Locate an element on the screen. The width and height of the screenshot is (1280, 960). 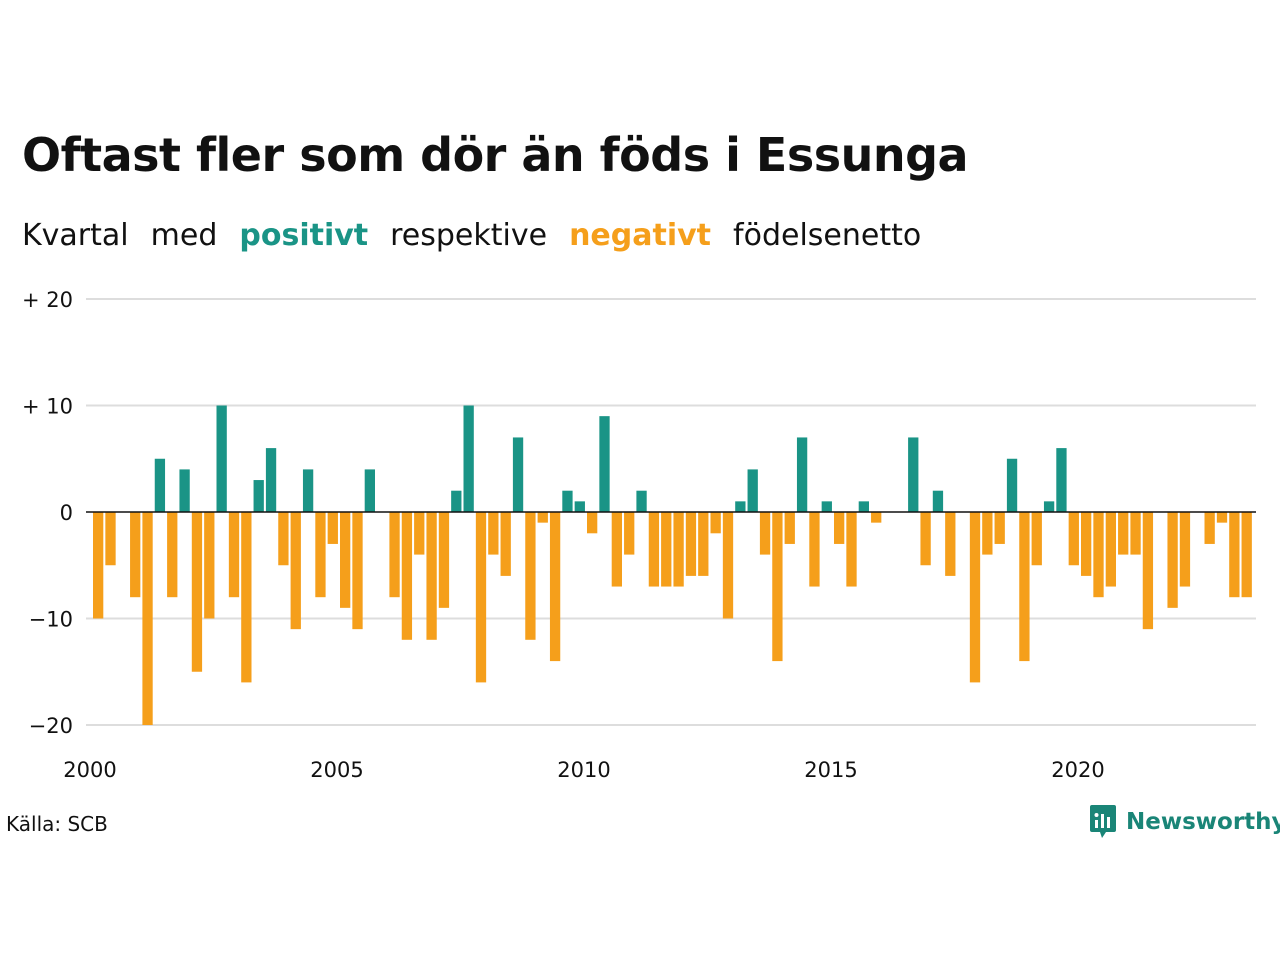
y-tick-label: + 10 is located at coordinates (47, 407).